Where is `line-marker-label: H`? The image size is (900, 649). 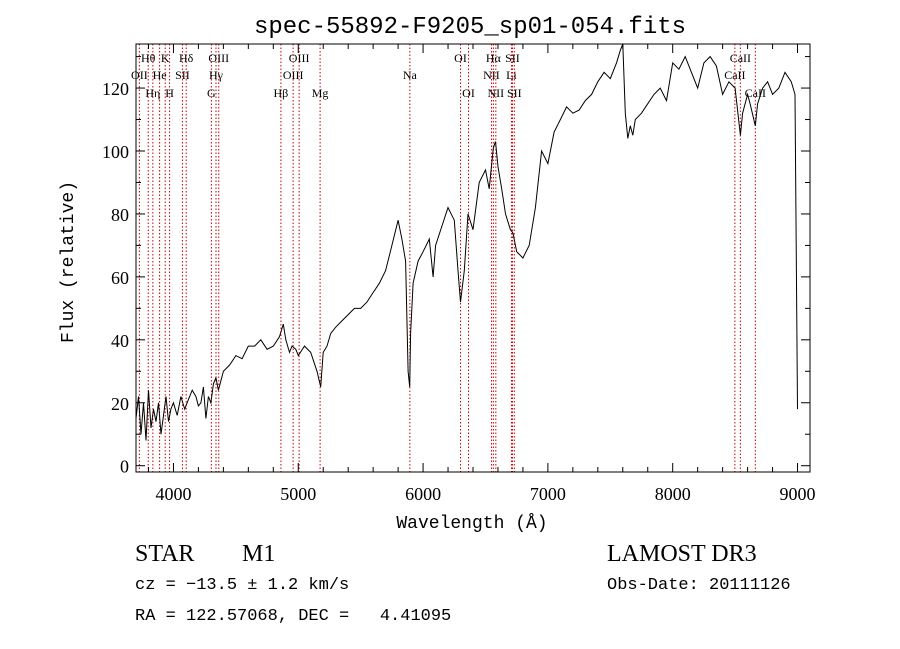
line-marker-label: H is located at coordinates (169, 93).